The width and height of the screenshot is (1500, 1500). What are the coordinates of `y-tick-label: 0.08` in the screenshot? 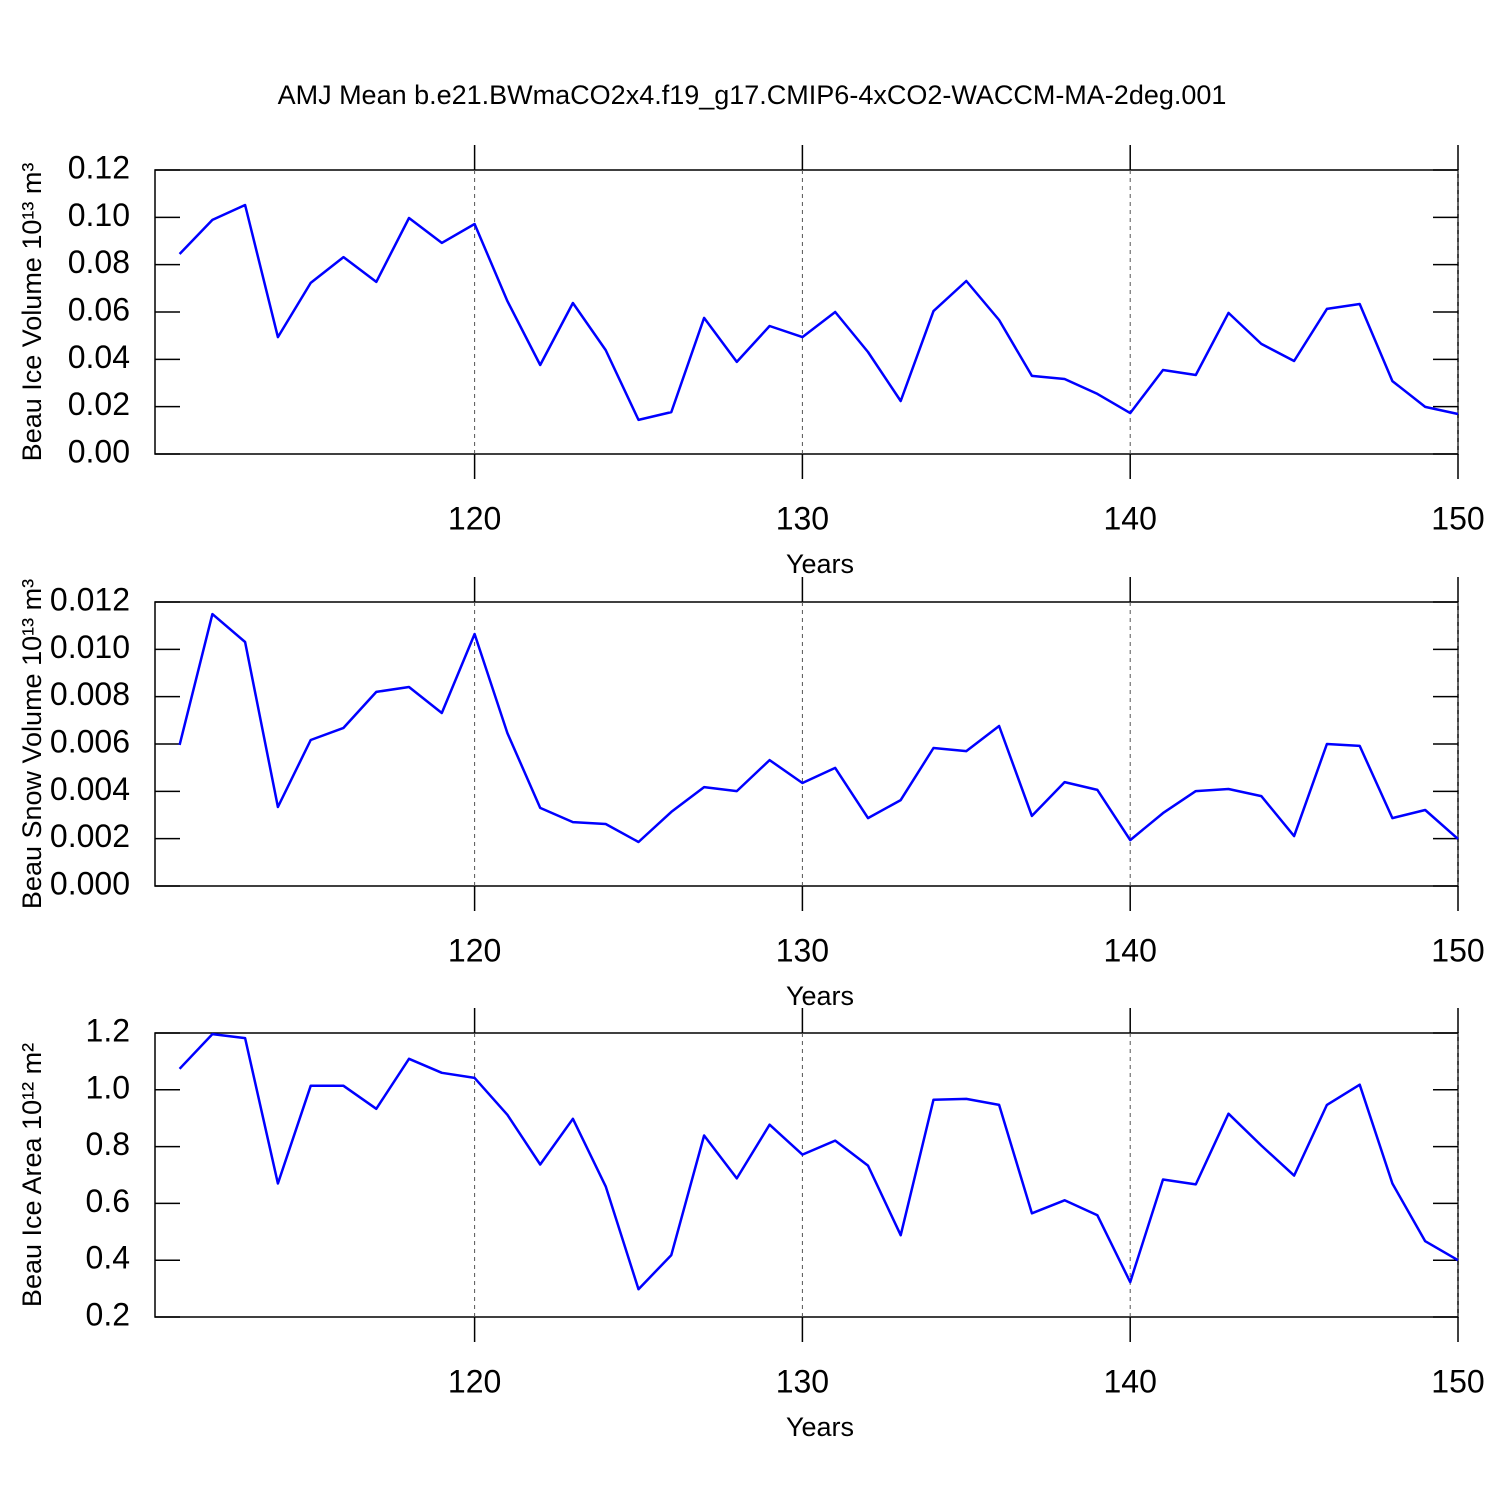 It's located at (99, 262).